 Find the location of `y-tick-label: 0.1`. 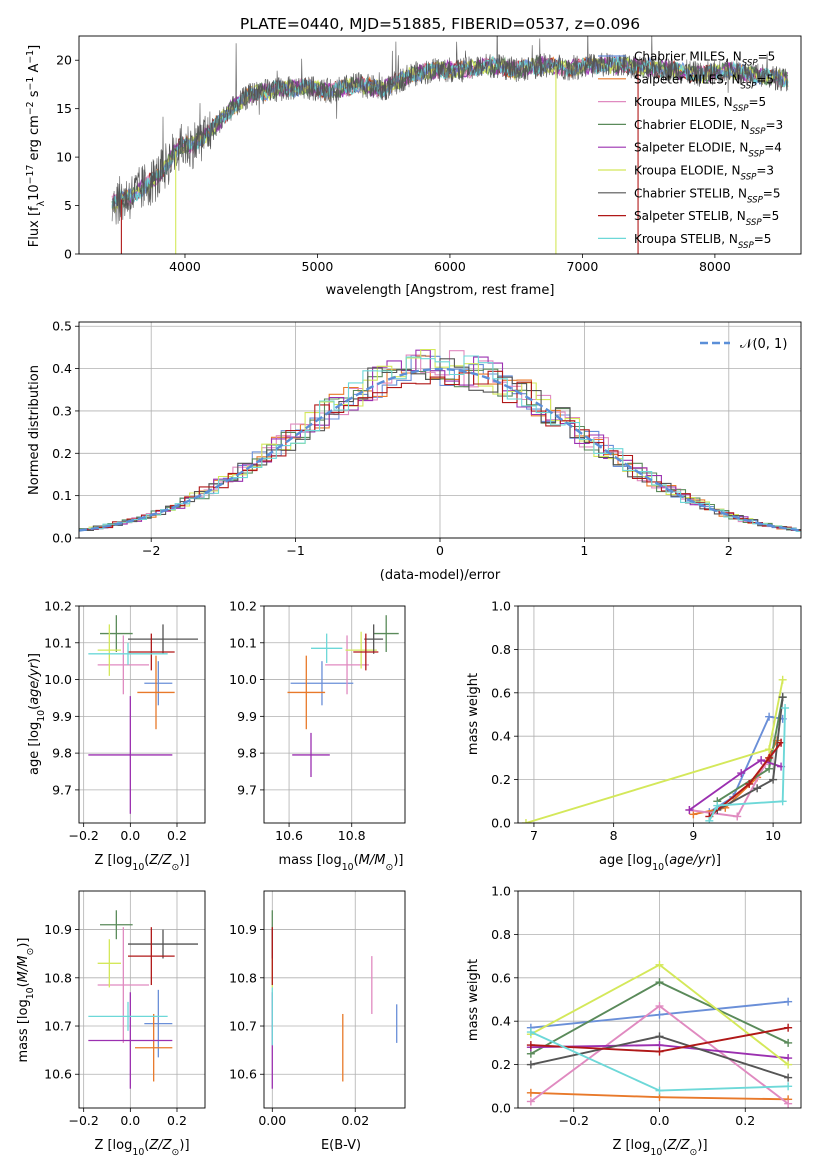

y-tick-label: 0.1 is located at coordinates (62, 495).